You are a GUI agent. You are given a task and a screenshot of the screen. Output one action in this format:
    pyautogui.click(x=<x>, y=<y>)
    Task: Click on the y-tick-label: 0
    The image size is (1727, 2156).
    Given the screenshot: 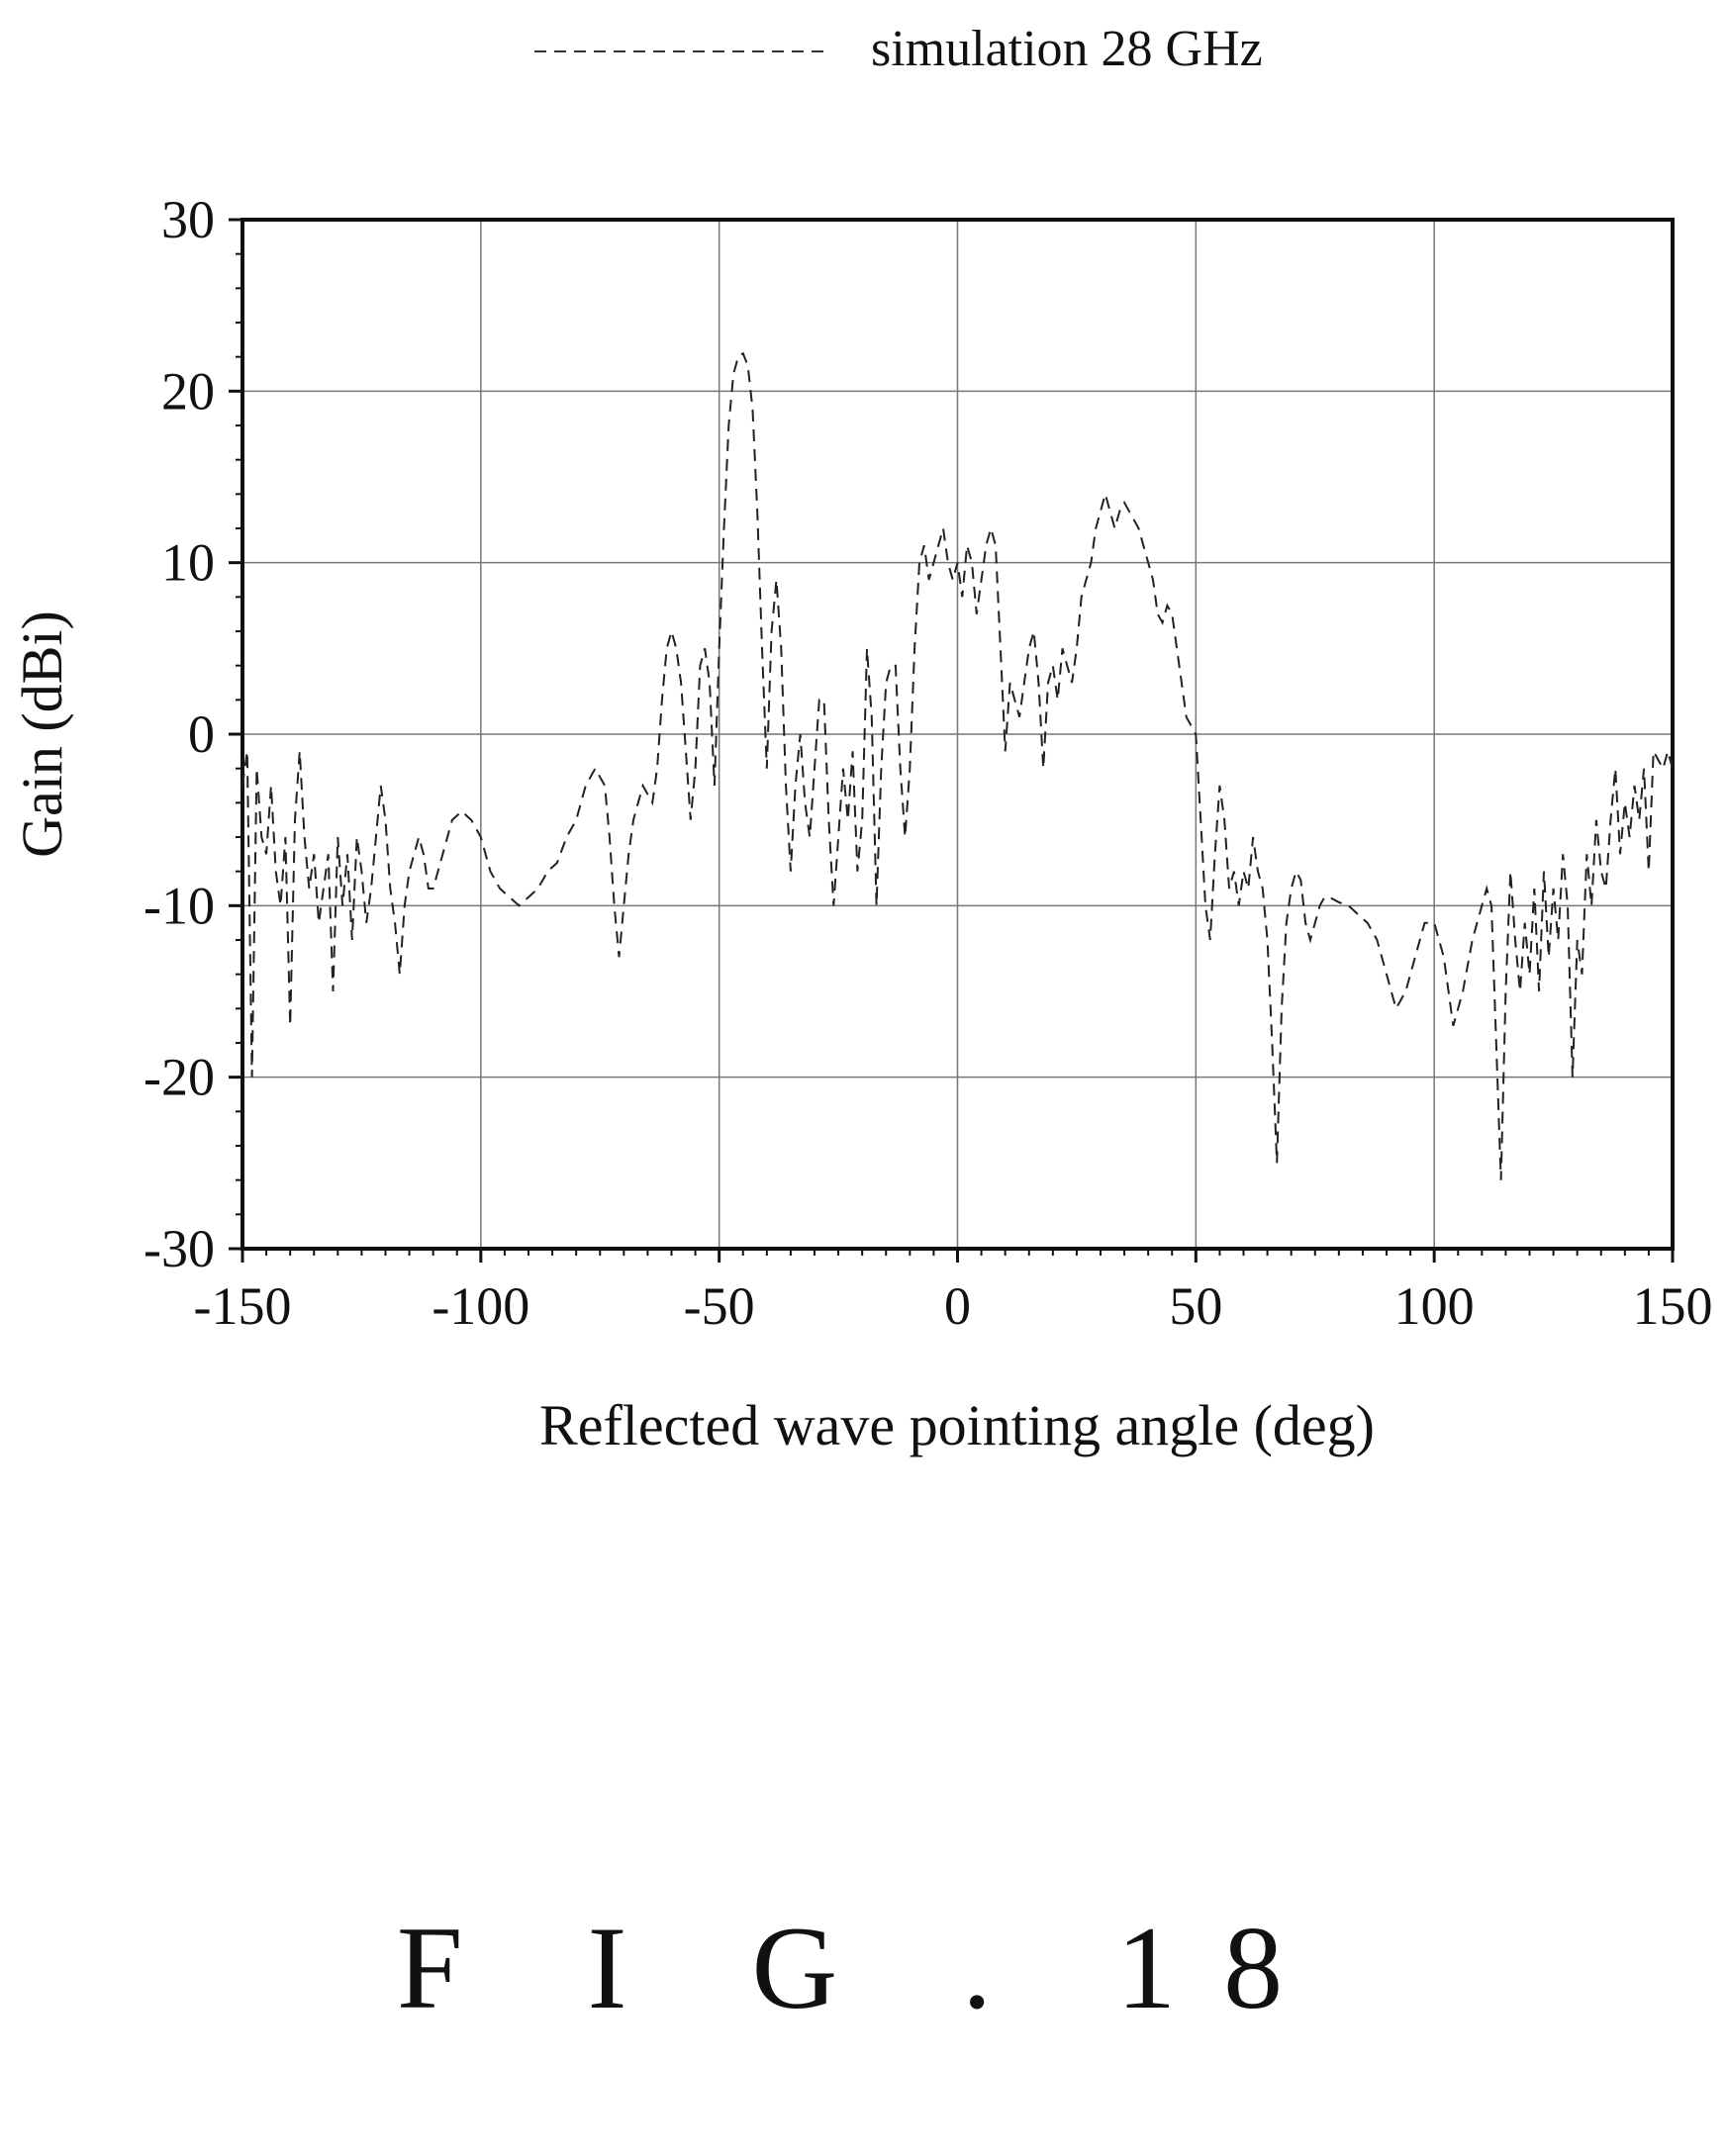 What is the action you would take?
    pyautogui.click(x=201, y=734)
    